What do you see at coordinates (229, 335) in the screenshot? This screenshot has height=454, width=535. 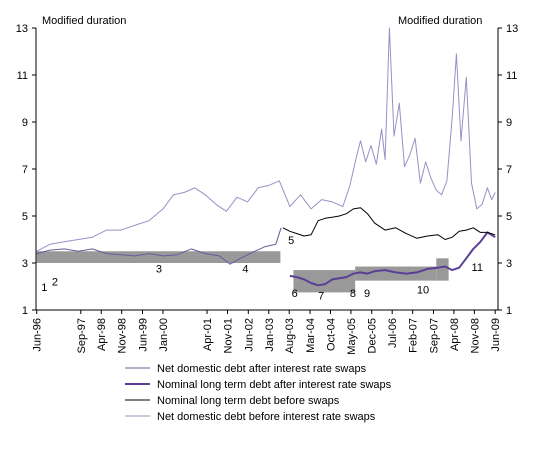 I see `x-tick-label-7: Nov-01` at bounding box center [229, 335].